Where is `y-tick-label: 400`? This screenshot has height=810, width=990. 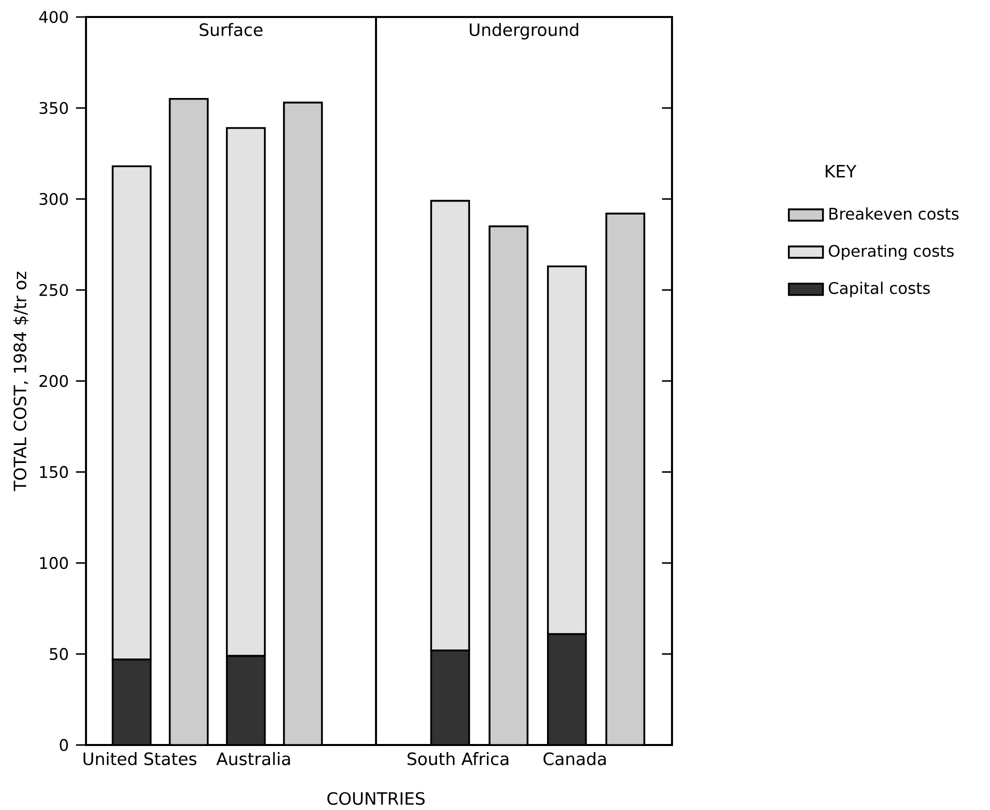 y-tick-label: 400 is located at coordinates (53, 17).